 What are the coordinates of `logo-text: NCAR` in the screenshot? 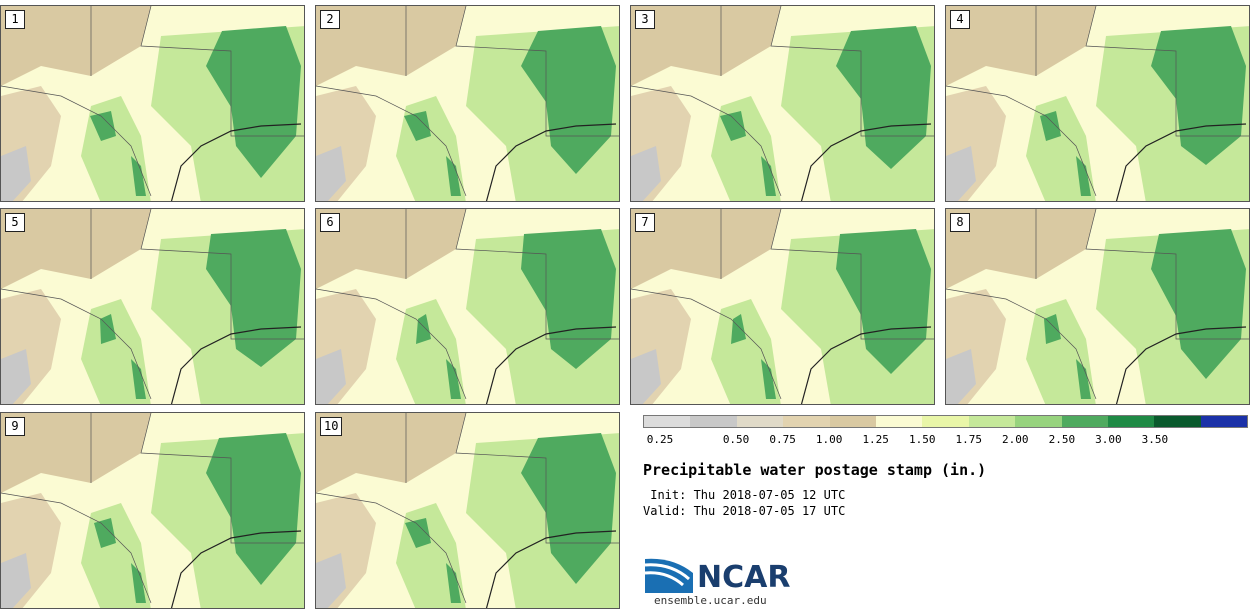 It's located at (744, 577).